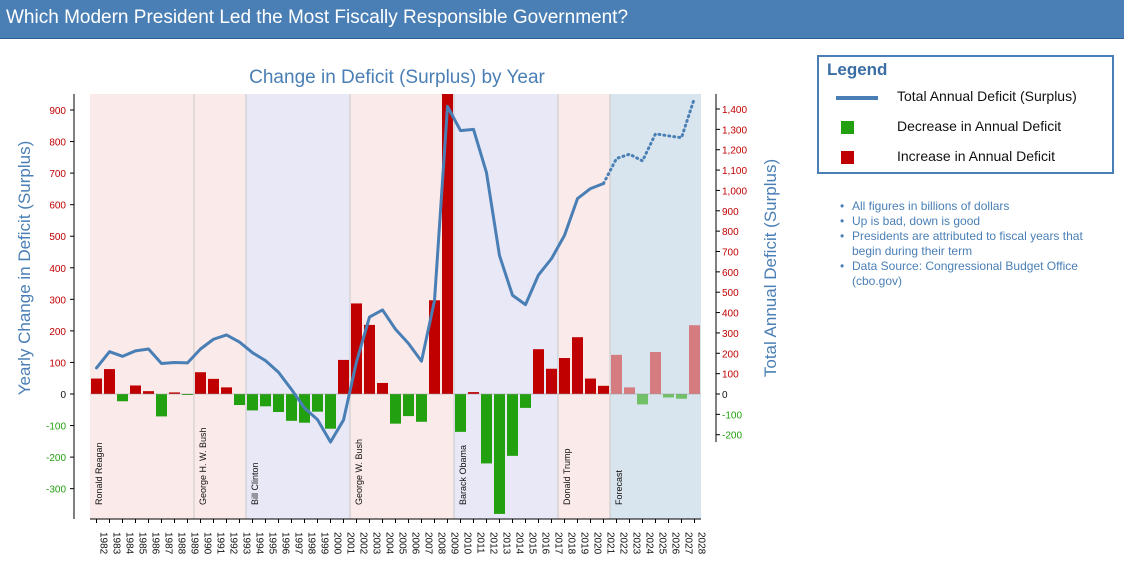 The height and width of the screenshot is (566, 1124). What do you see at coordinates (402, 543) in the screenshot?
I see `x-tick-label: 2005` at bounding box center [402, 543].